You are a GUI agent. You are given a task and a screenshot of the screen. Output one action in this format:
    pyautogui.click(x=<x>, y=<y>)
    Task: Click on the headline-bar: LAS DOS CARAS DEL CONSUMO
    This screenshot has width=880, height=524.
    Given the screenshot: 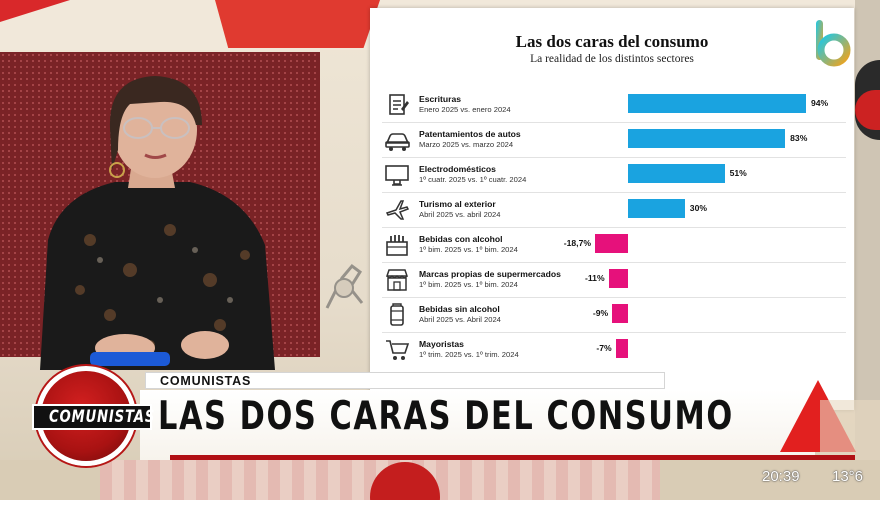 What is the action you would take?
    pyautogui.click(x=477, y=425)
    